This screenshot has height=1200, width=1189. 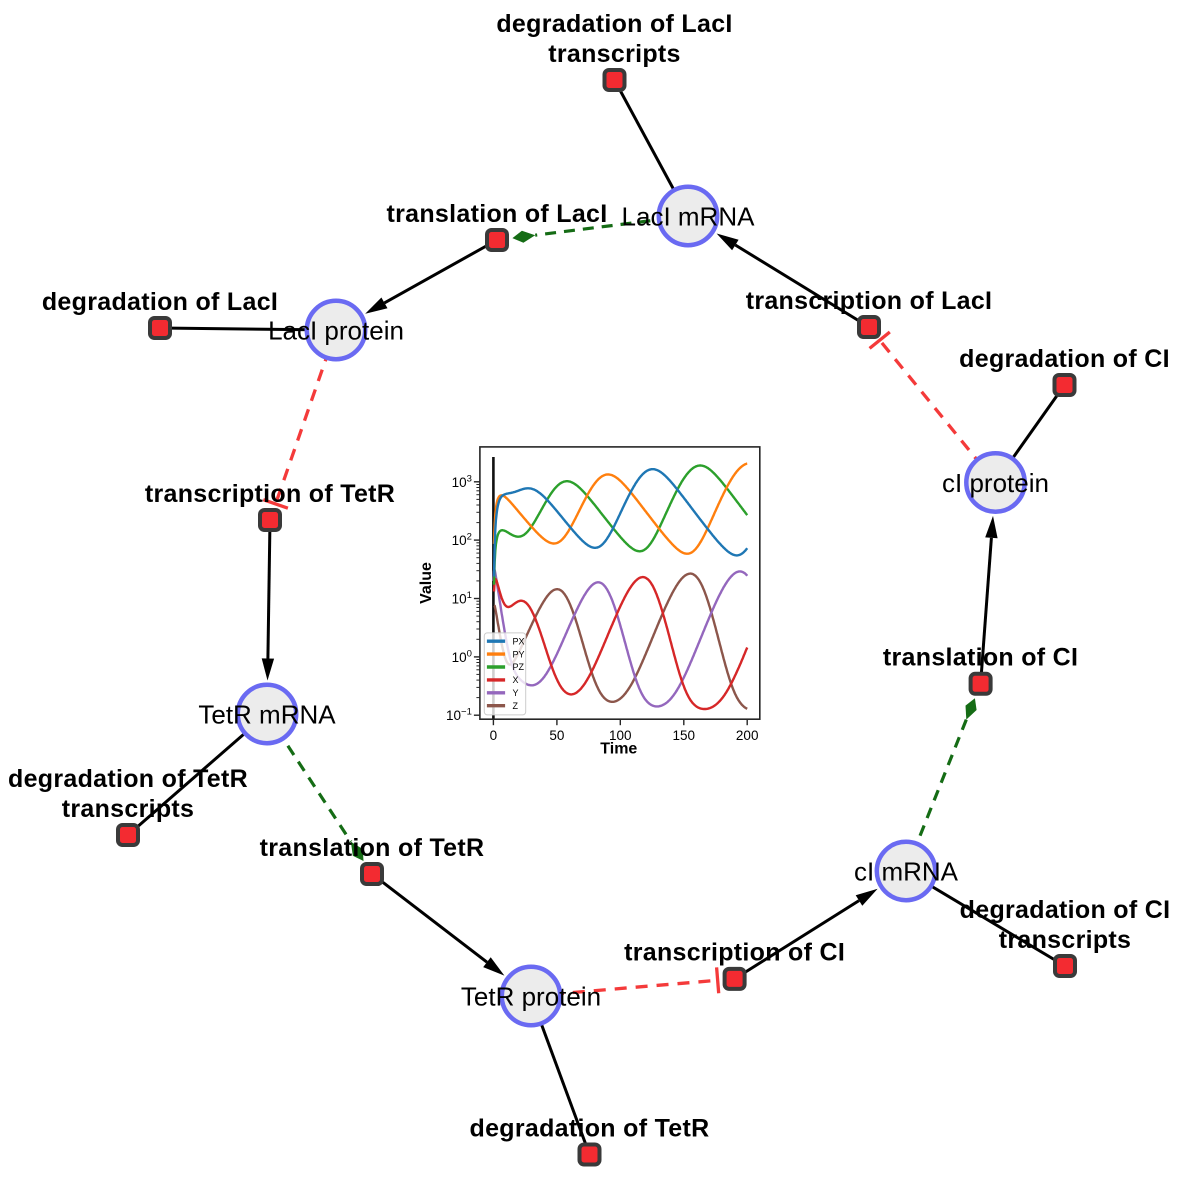 I want to click on svg-text: TetR protein, so click(x=531, y=997).